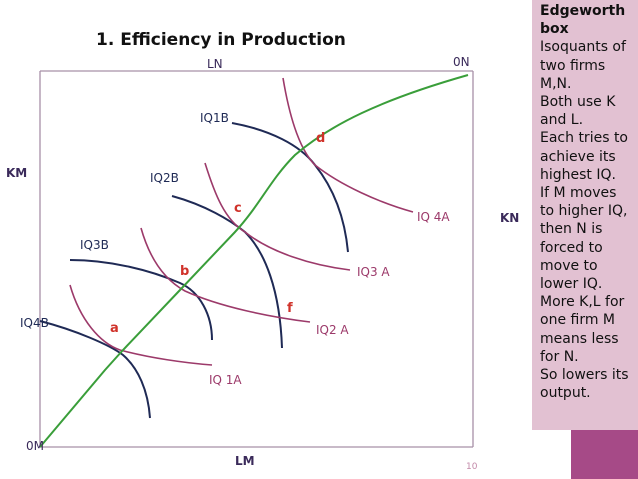 The height and width of the screenshot is (479, 638). I want to click on origin-m-label: 0M, so click(35, 446).